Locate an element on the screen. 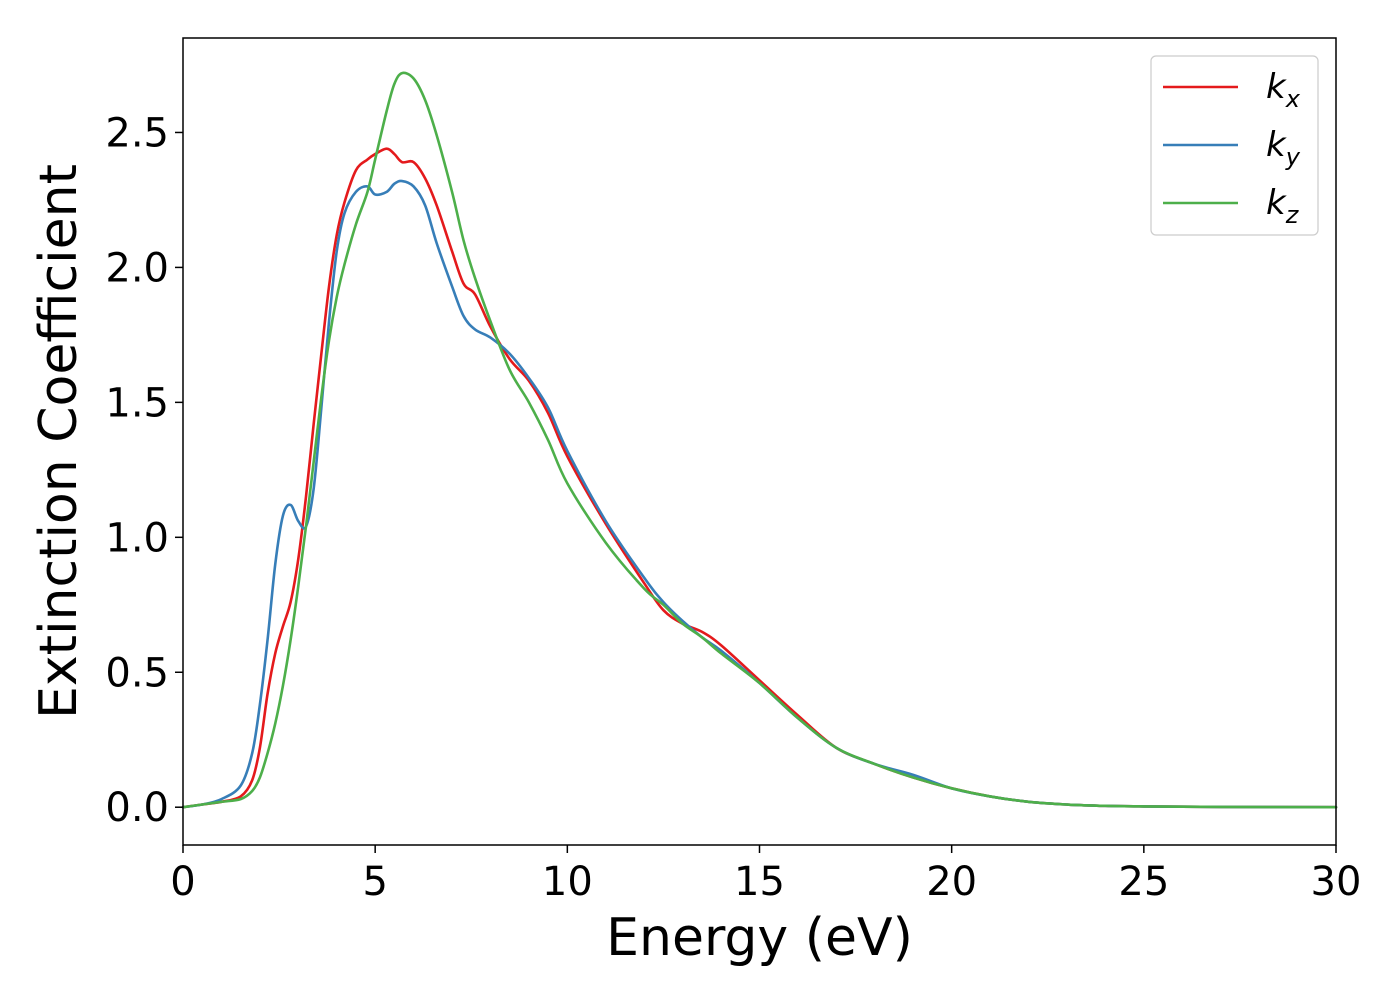 The width and height of the screenshot is (1400, 1005). x-tick-label: 20 is located at coordinates (951, 882).